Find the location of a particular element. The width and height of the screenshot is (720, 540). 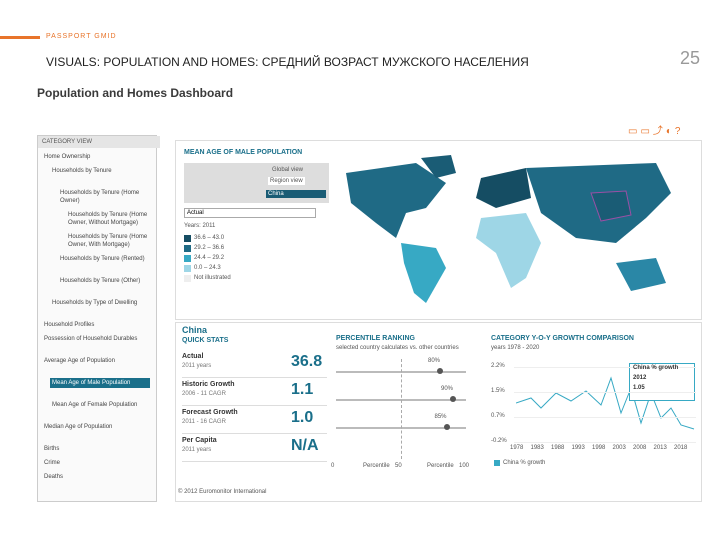

y-tick-label: 2.2% is located at coordinates (498, 366).